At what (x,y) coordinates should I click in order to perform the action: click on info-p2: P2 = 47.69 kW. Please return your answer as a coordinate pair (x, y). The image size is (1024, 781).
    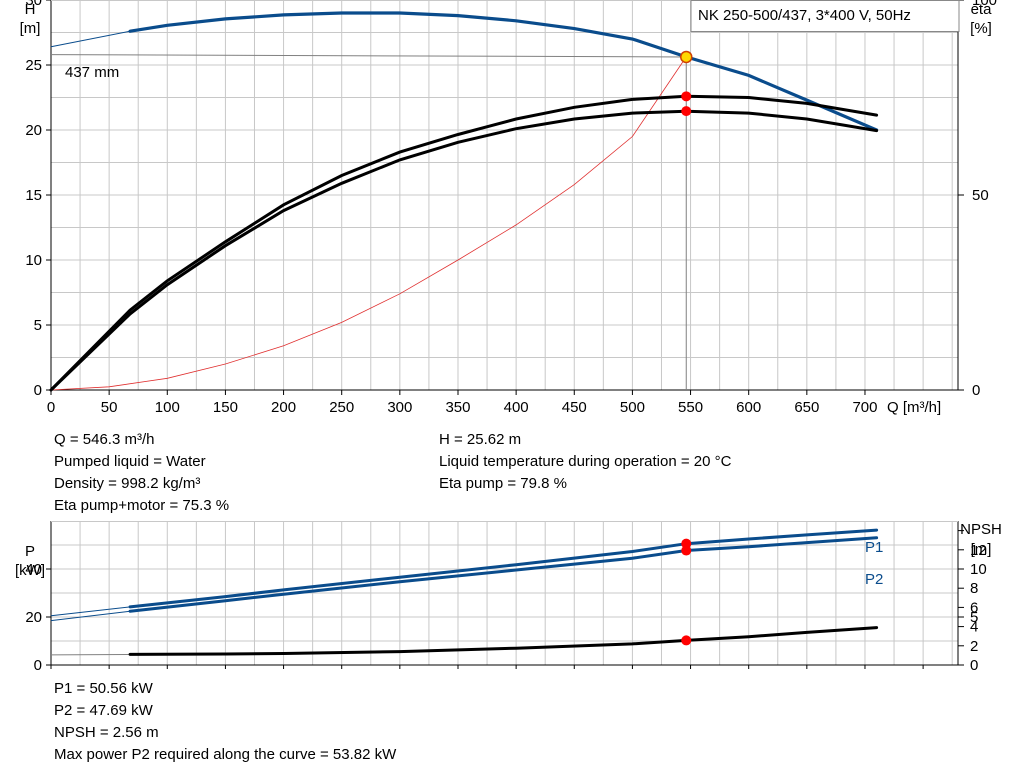
    Looking at the image, I should click on (103, 710).